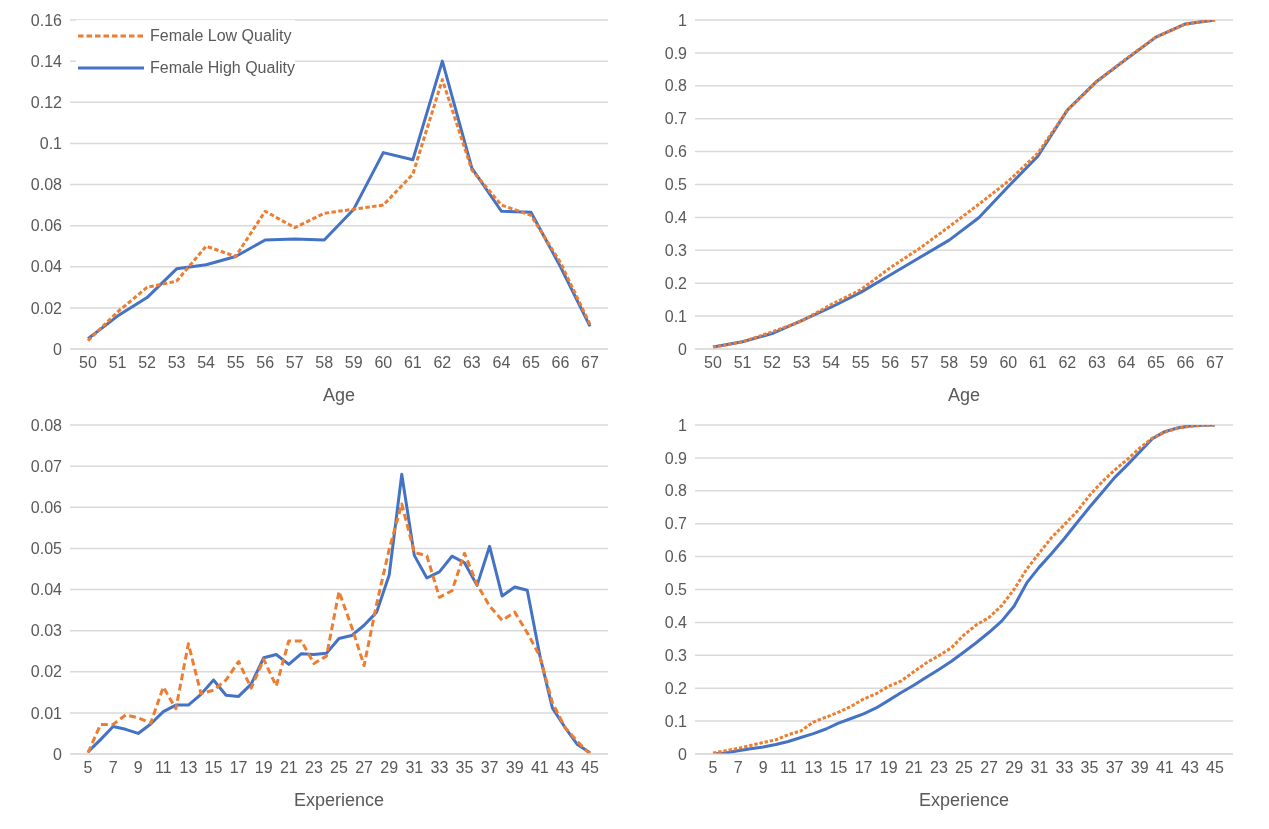 The height and width of the screenshot is (829, 1269). What do you see at coordinates (978, 363) in the screenshot?
I see `x-tick-label: 59` at bounding box center [978, 363].